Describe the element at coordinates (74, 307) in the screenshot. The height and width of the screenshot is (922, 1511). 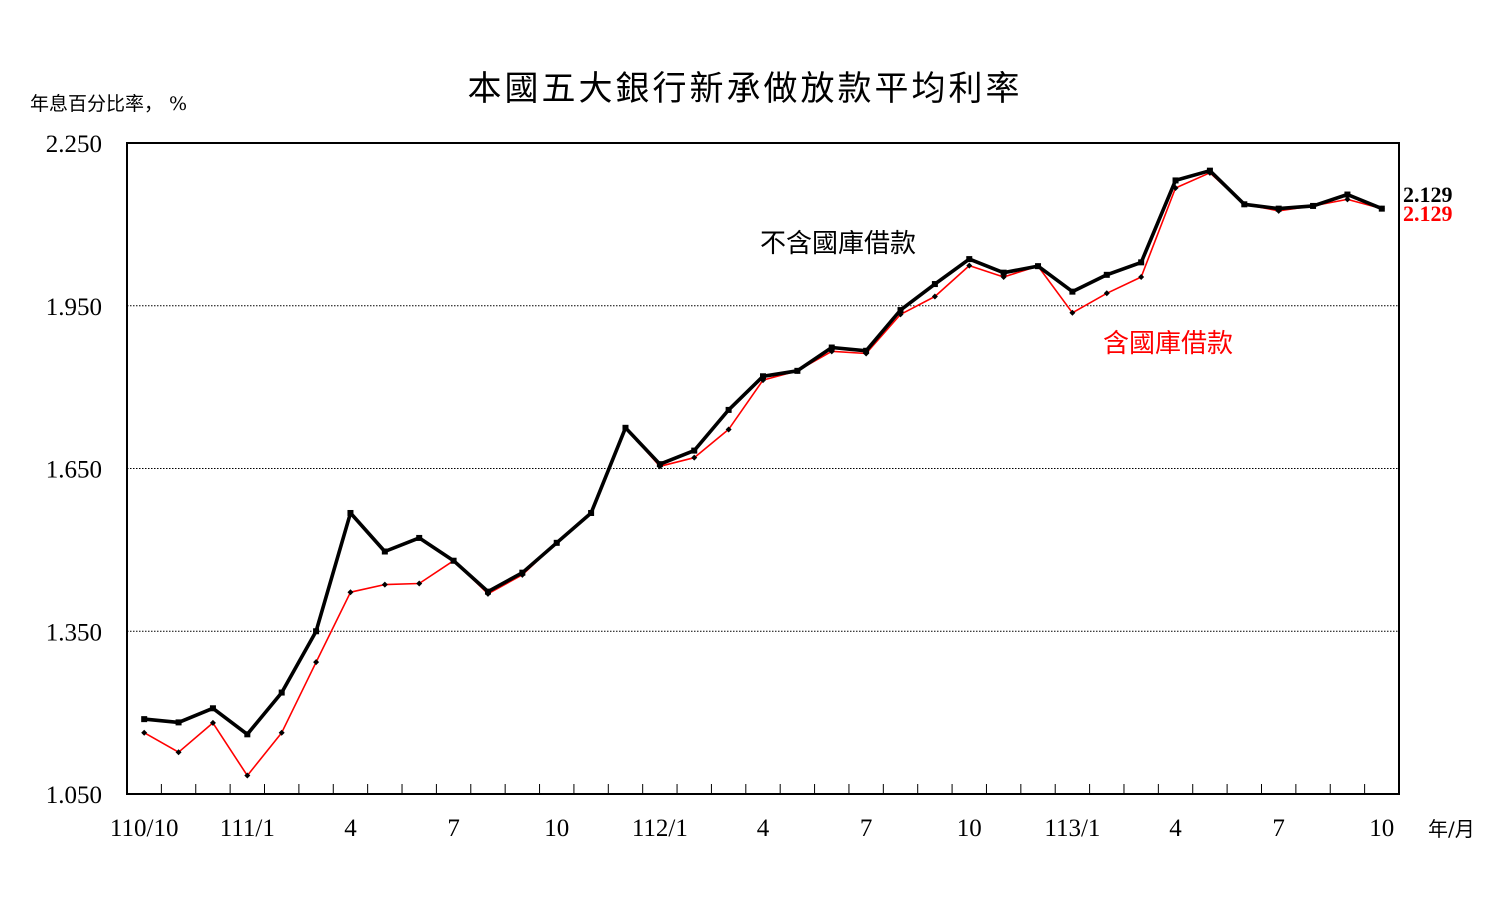
I see `y-tick-label: 1.950` at that location.